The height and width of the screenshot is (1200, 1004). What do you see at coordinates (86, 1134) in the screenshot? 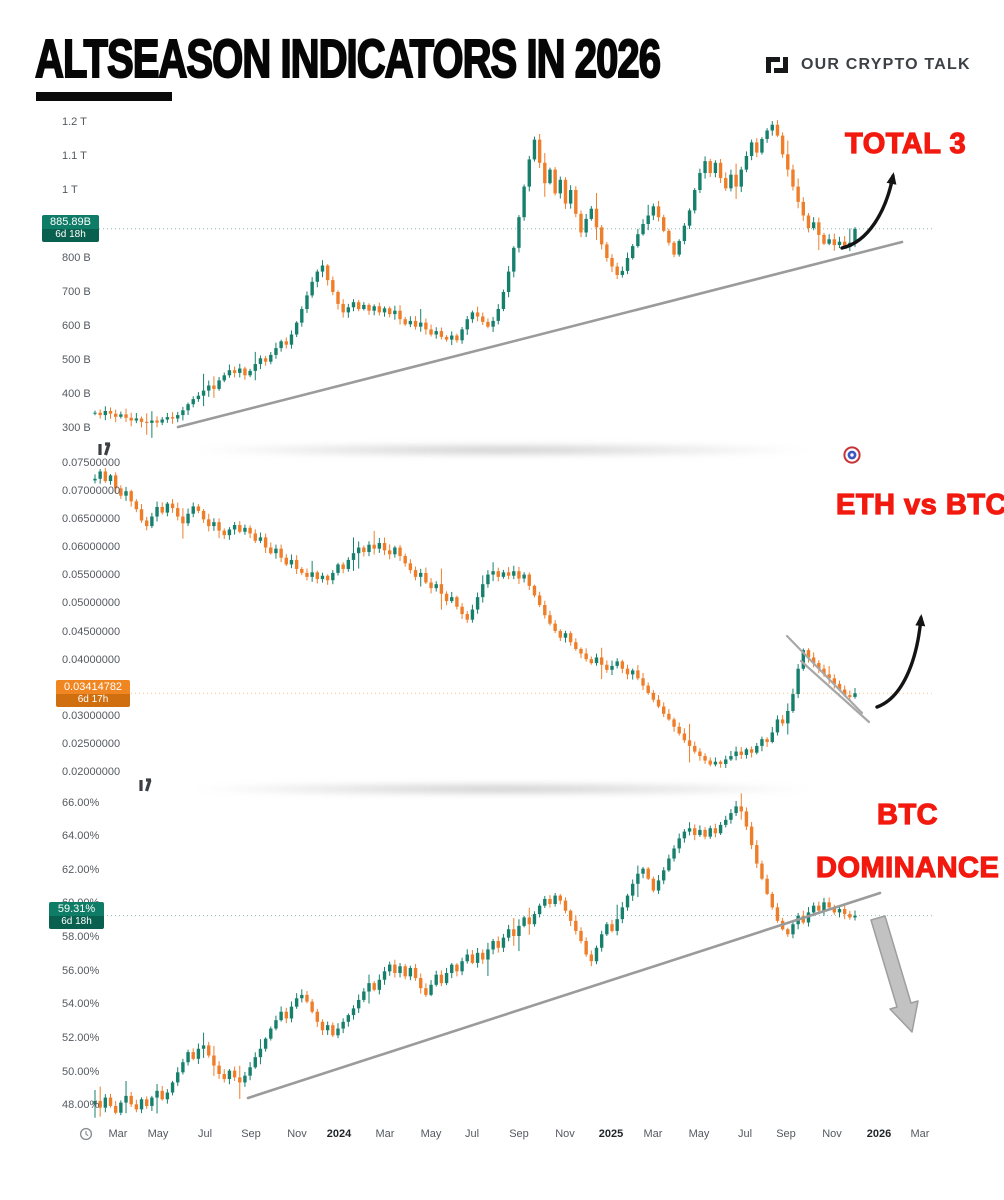
I see `clock-icon` at bounding box center [86, 1134].